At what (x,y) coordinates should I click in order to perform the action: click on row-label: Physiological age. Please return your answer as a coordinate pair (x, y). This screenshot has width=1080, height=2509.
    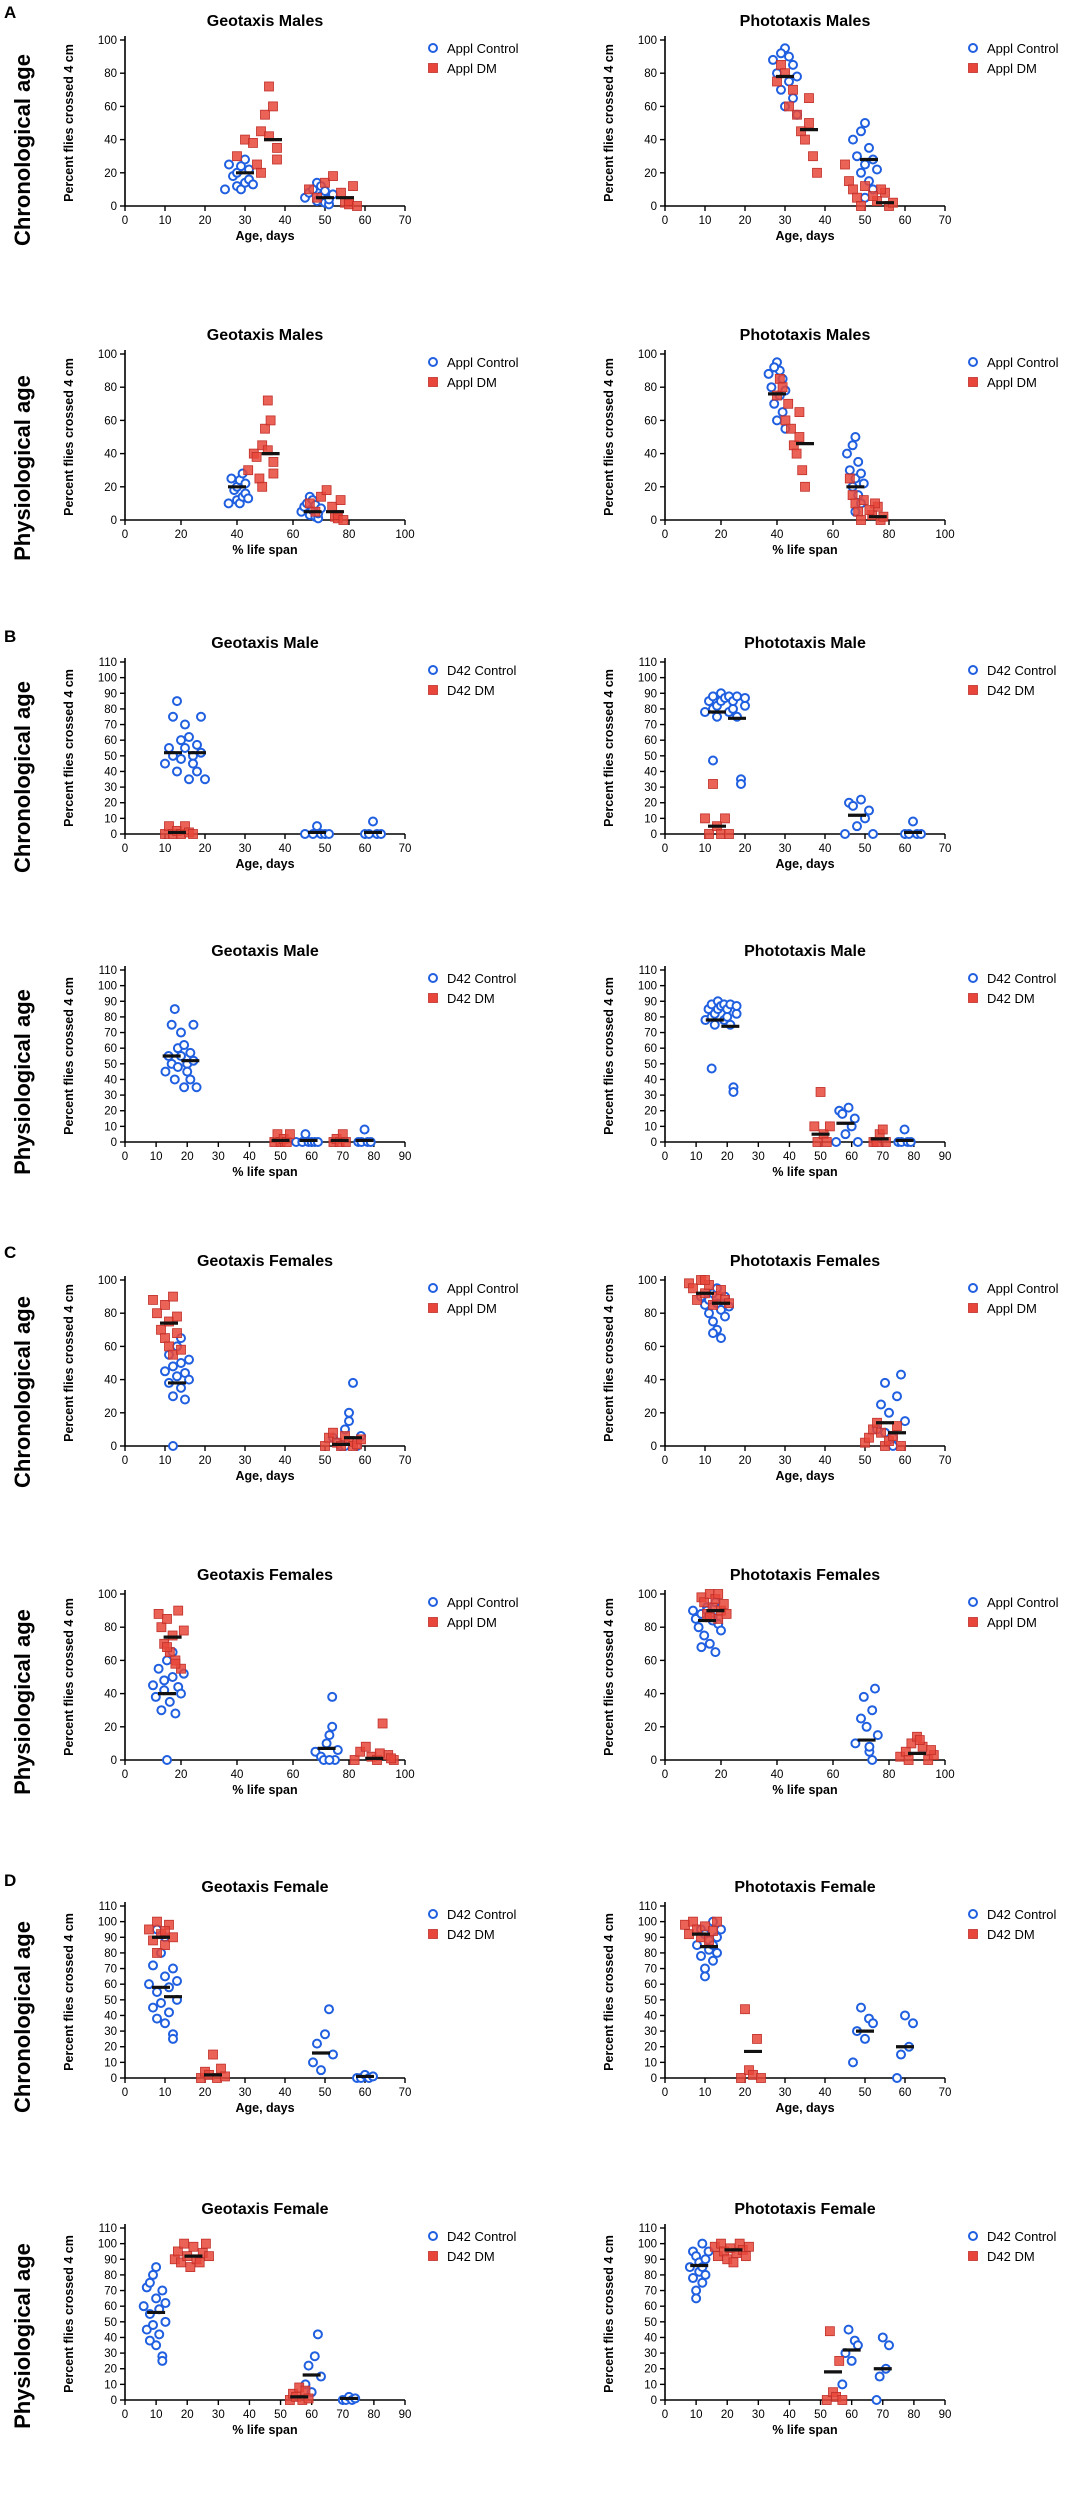
    Looking at the image, I should click on (22, 1082).